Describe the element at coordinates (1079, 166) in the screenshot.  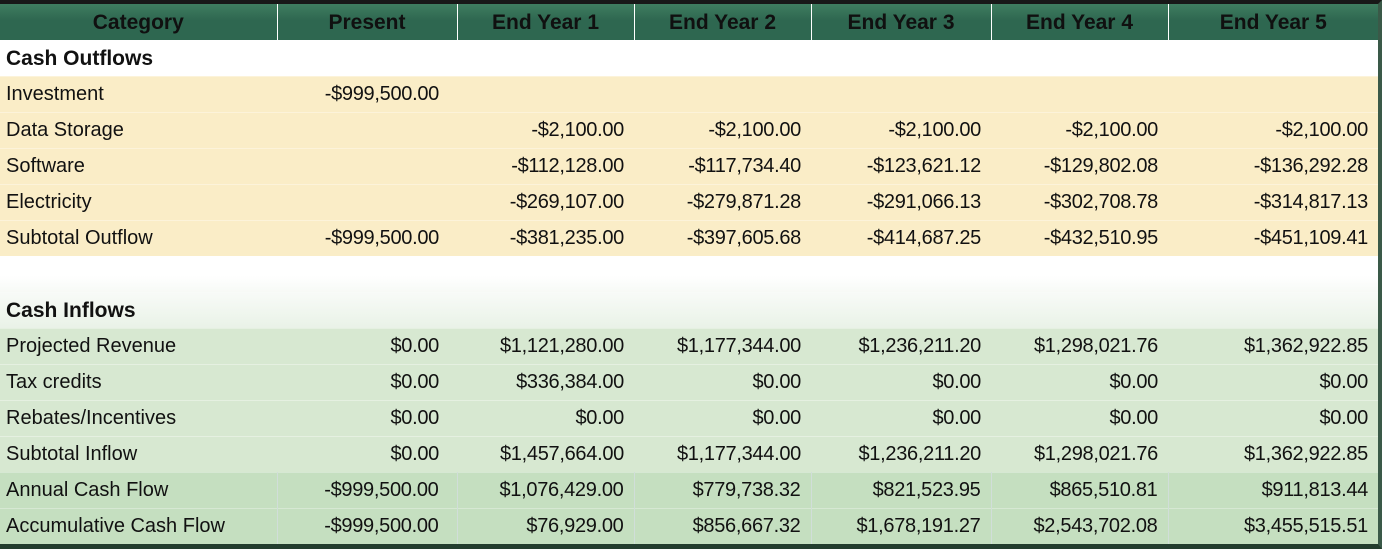
I see `cell-software-col5: -$129,802.08` at that location.